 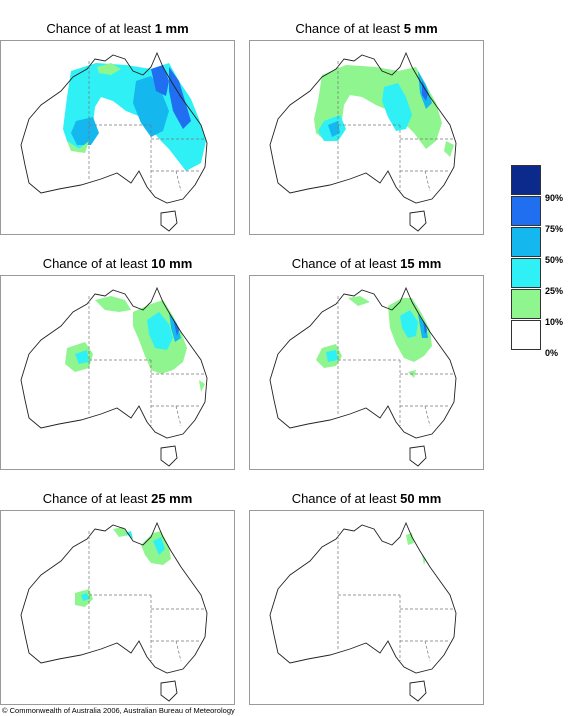 I want to click on map-panel-15mm, so click(x=366, y=372).